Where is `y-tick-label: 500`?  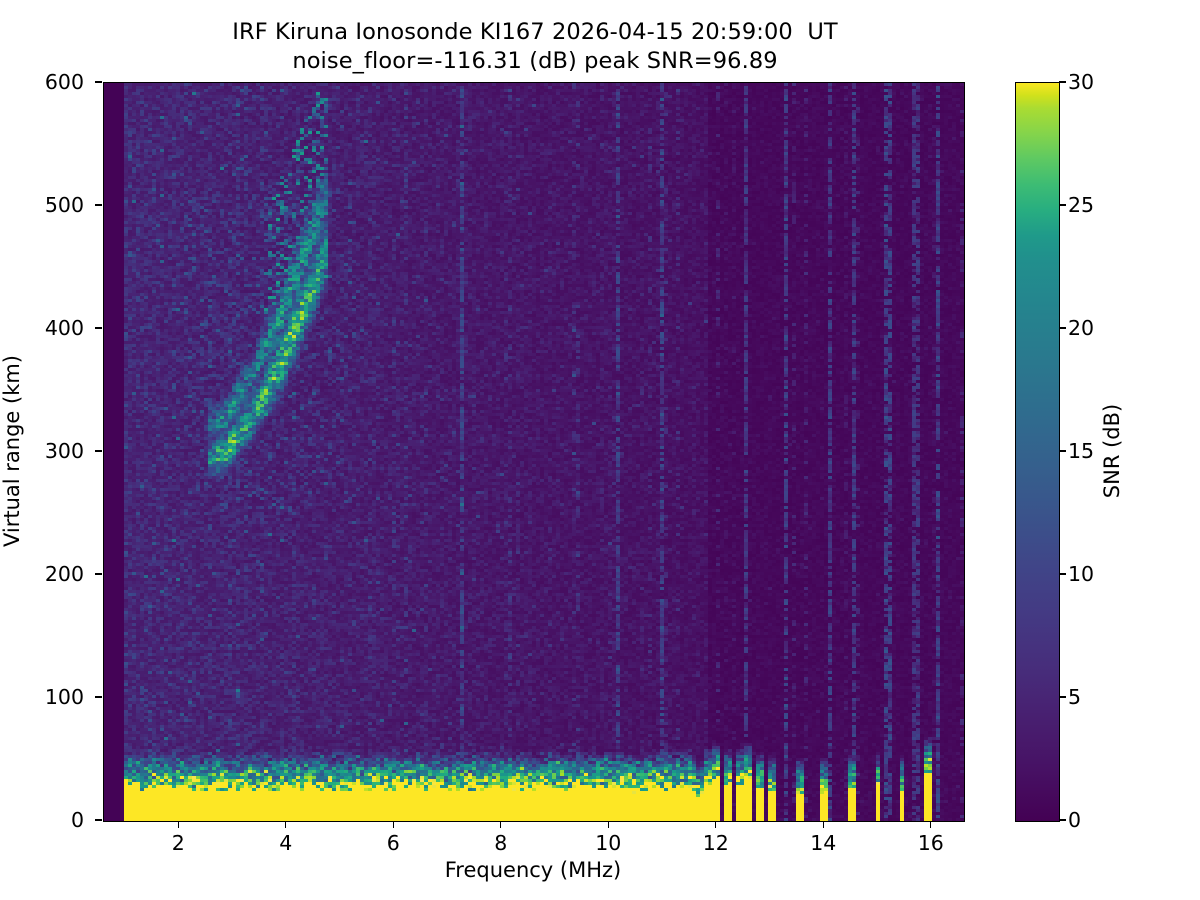
y-tick-label: 500 is located at coordinates (64, 205).